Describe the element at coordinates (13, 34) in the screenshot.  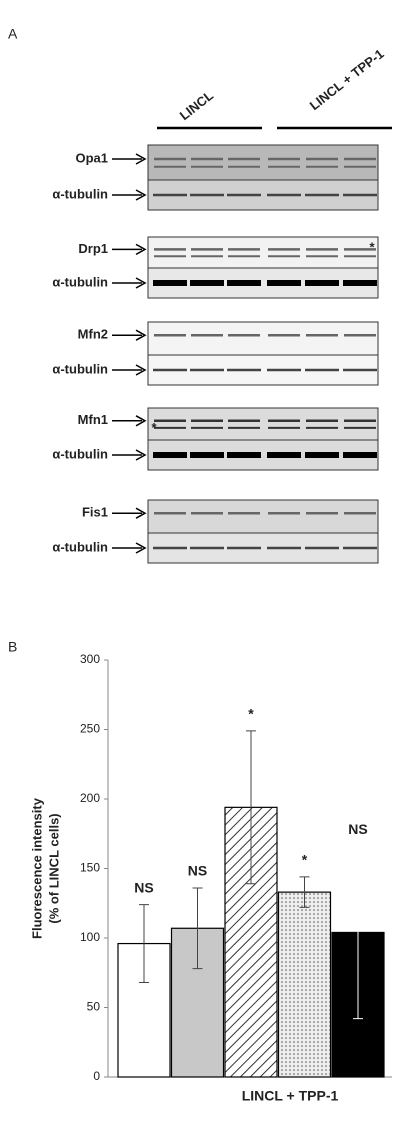
I see `panel-label: A` at that location.